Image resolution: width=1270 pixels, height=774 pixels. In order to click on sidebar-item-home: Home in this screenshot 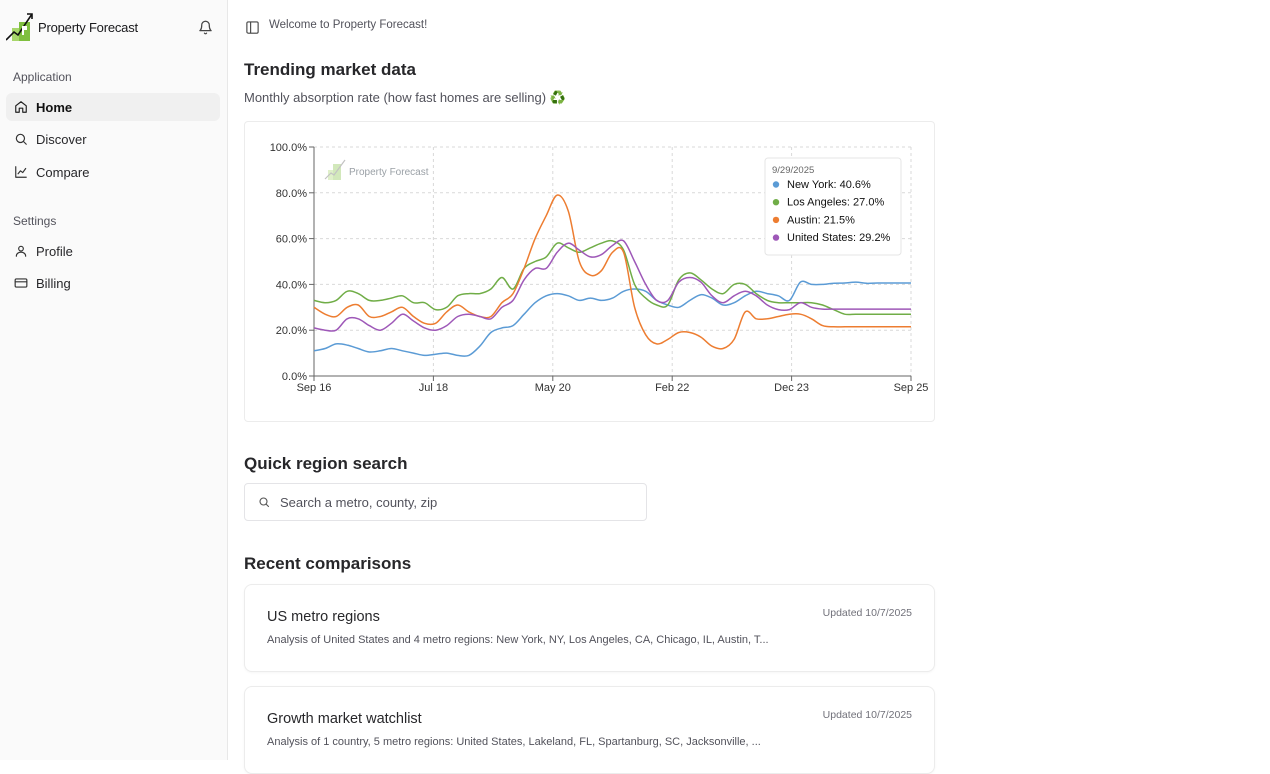, I will do `click(113, 107)`.